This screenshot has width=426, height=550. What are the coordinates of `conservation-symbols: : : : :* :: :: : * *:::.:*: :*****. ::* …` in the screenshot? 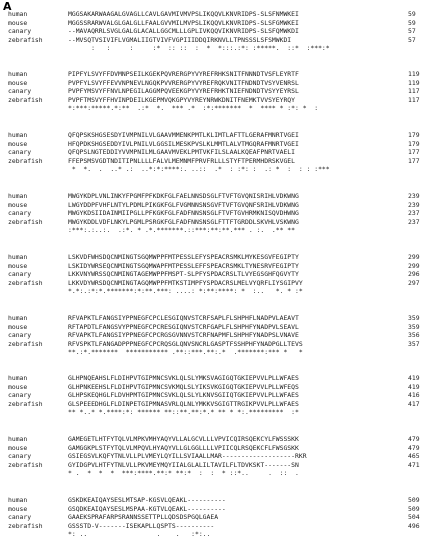 It's located at (199, 48).